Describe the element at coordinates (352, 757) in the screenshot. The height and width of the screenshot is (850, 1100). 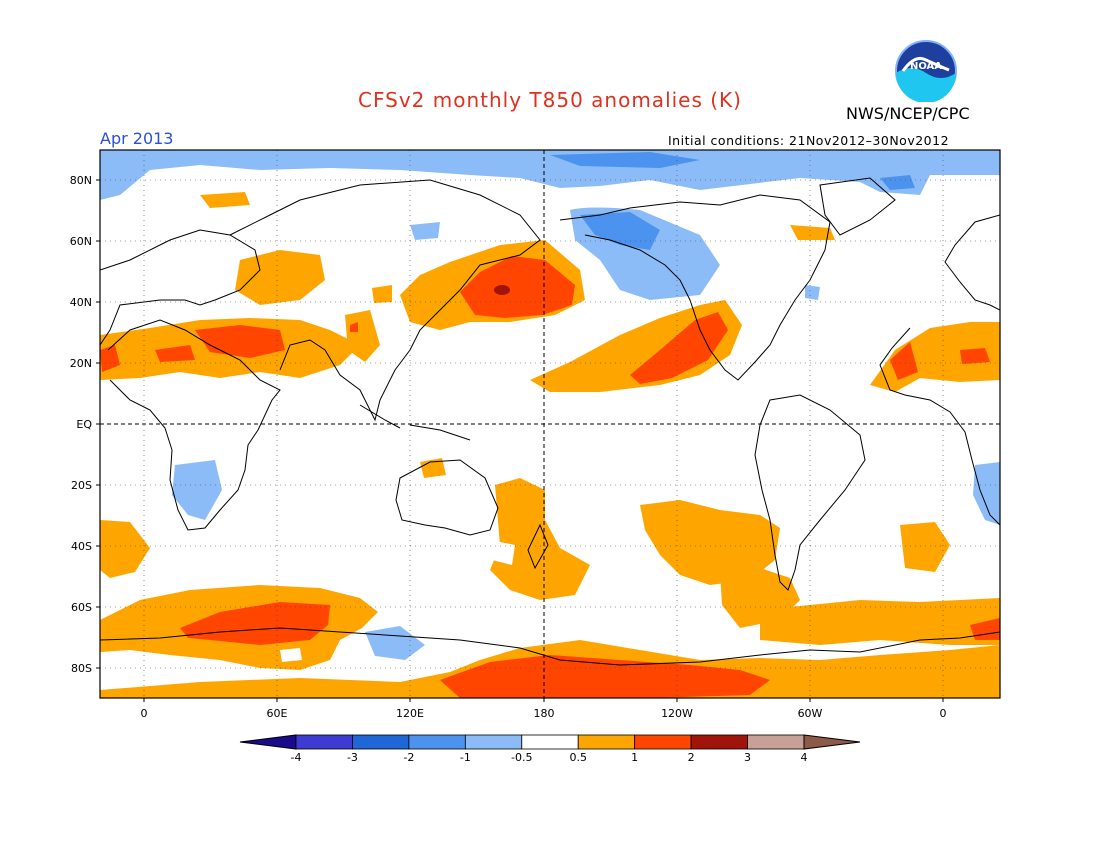
I see `colorbar-label: -3` at that location.